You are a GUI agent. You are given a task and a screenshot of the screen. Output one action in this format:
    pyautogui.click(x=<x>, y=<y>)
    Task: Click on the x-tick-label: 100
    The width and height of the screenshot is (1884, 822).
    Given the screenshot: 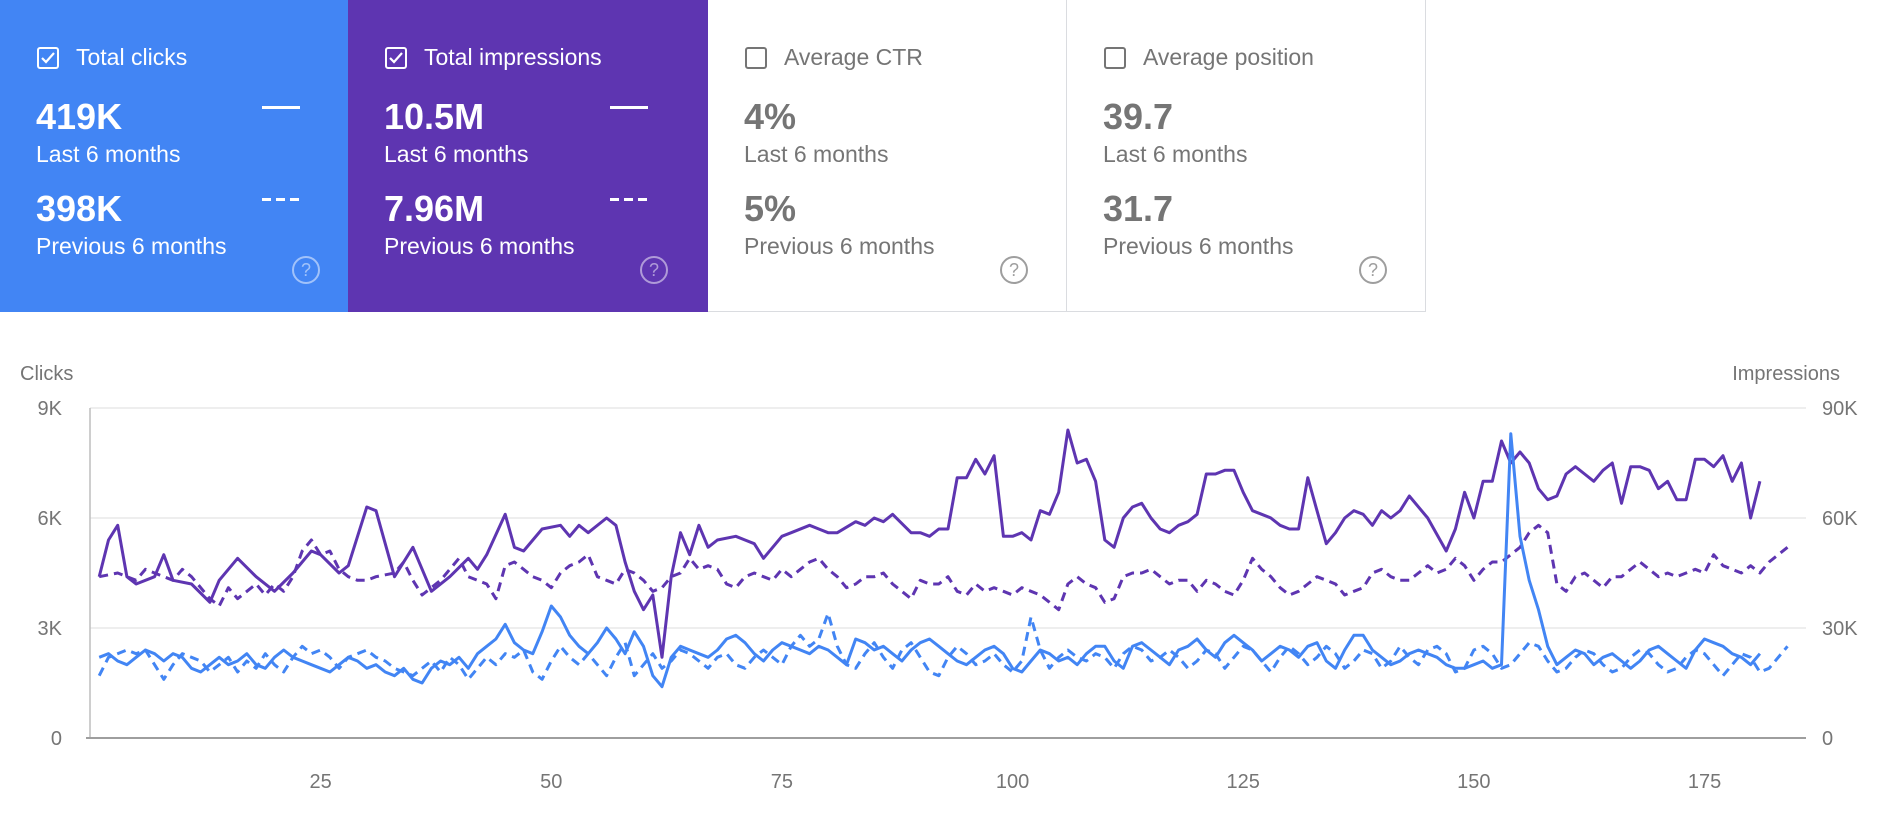 What is the action you would take?
    pyautogui.click(x=1012, y=782)
    